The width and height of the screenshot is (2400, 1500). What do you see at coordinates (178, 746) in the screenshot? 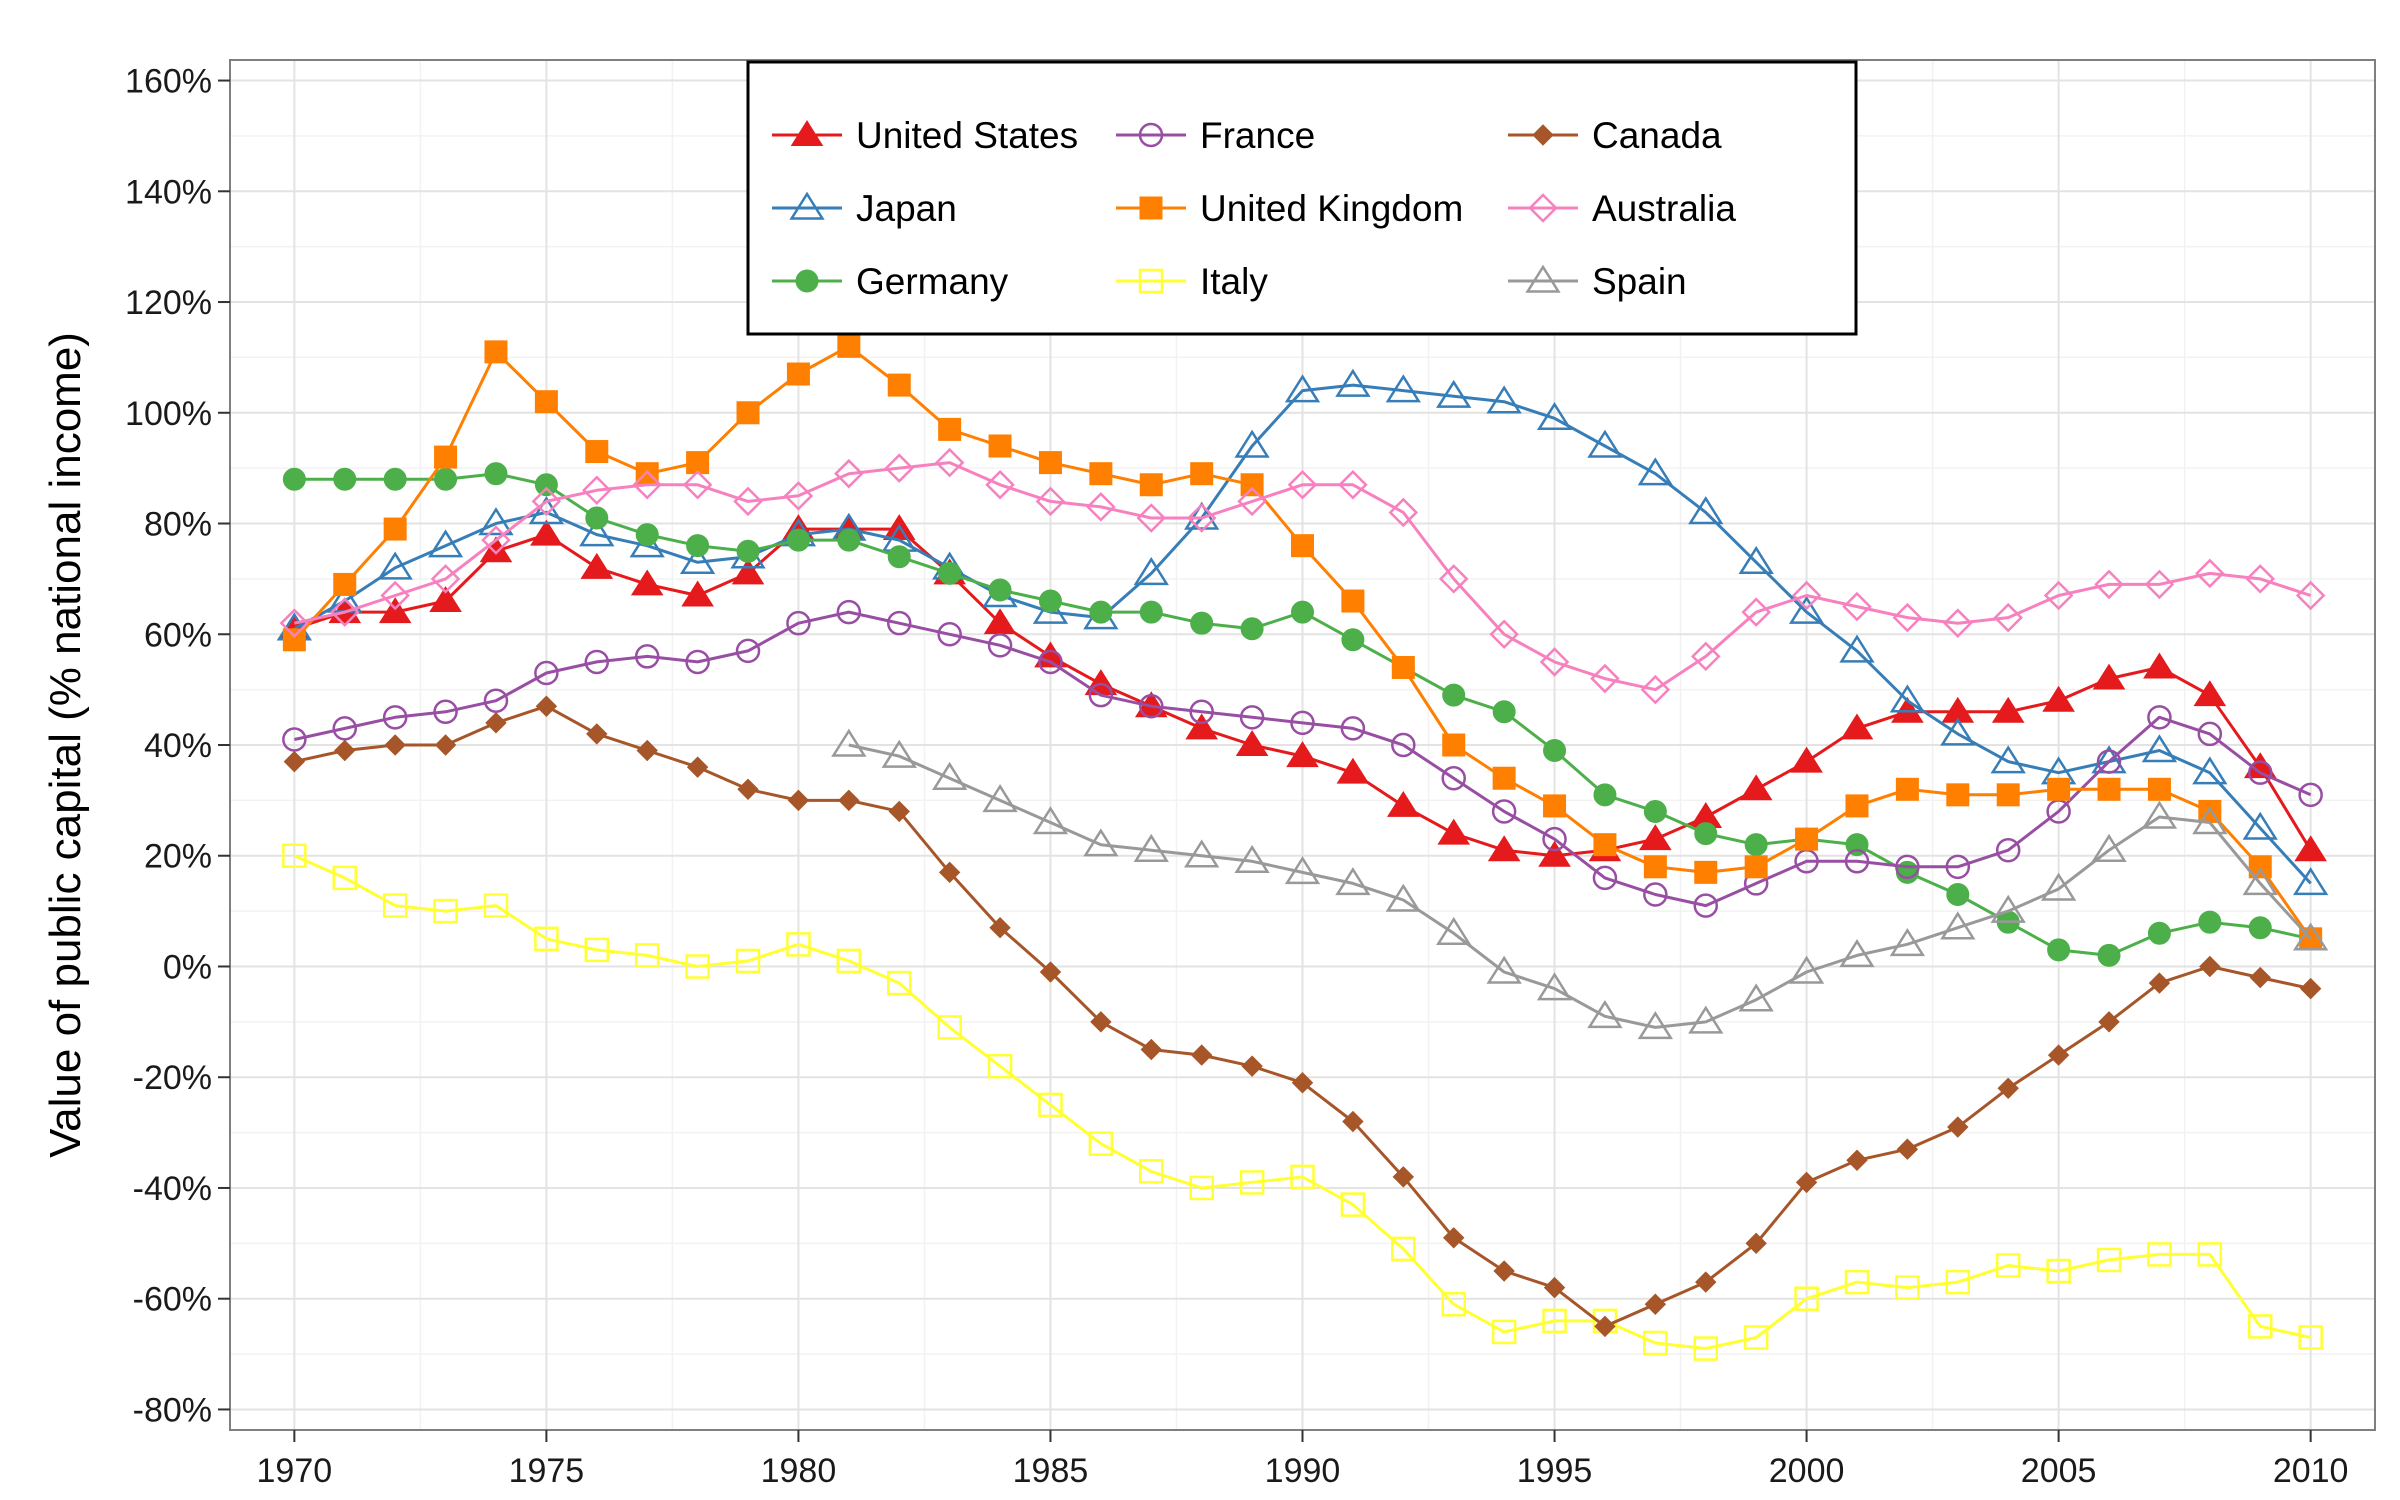
I see `y-tick-label: 40%` at bounding box center [178, 746].